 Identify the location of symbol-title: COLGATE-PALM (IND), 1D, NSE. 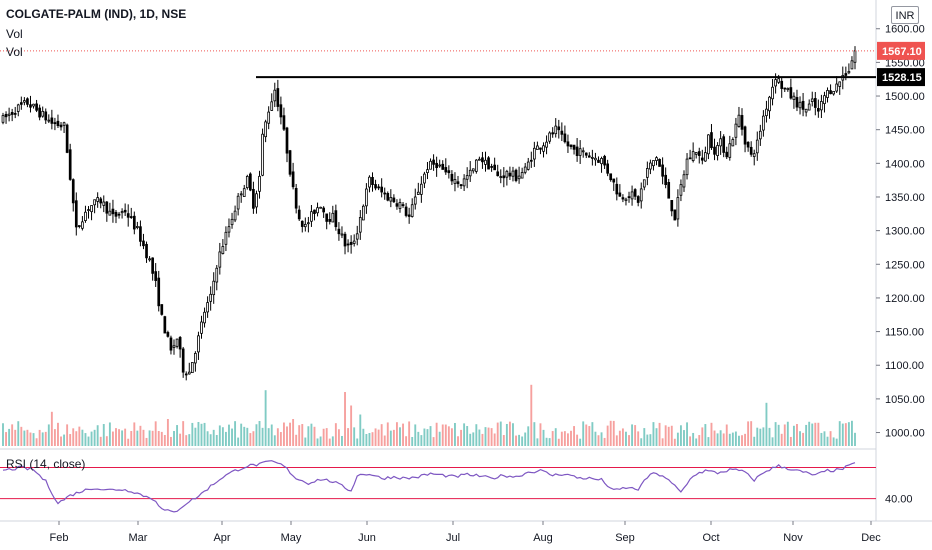
(96, 14).